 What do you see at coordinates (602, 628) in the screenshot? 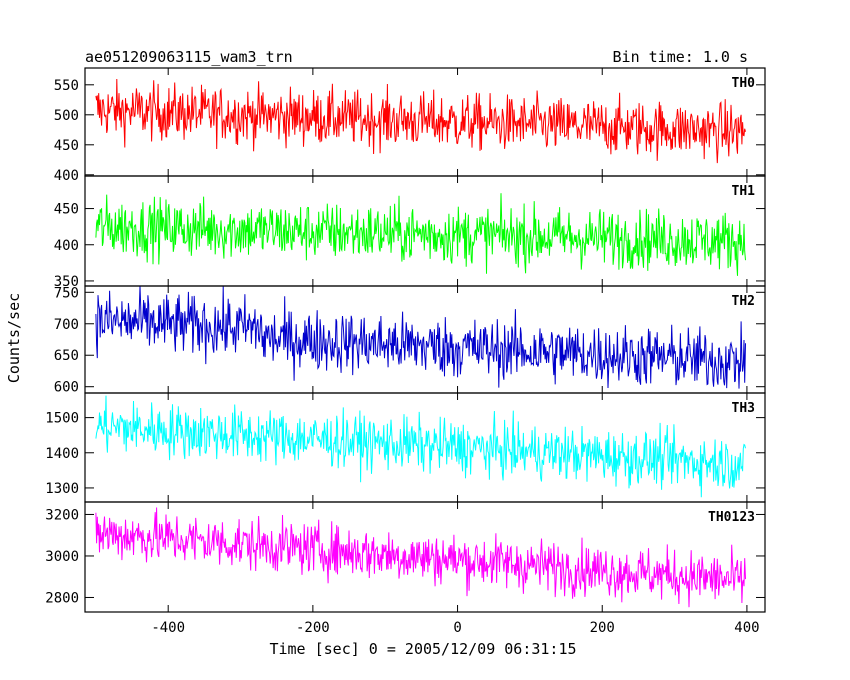
I see `x-tick-label: 200` at bounding box center [602, 628].